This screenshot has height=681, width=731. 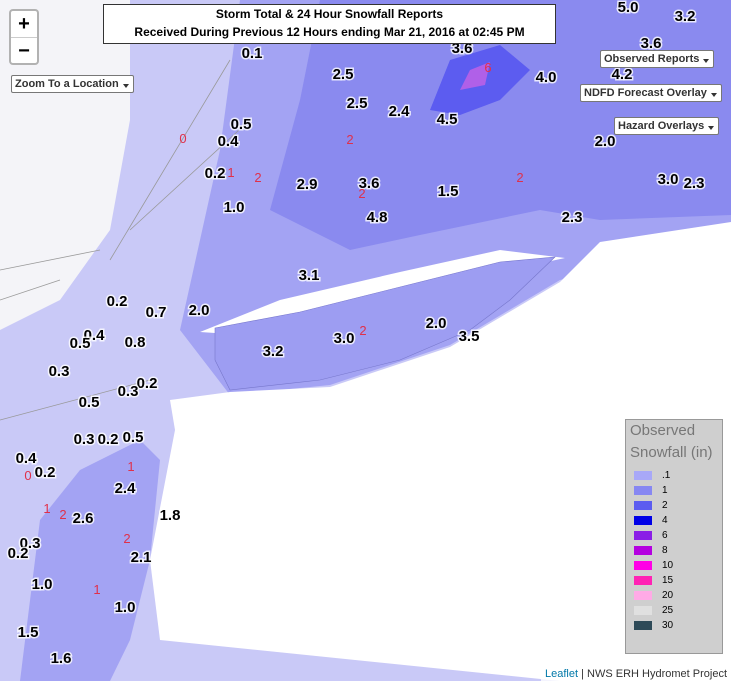 What do you see at coordinates (678, 520) in the screenshot?
I see `legend-item: 4` at bounding box center [678, 520].